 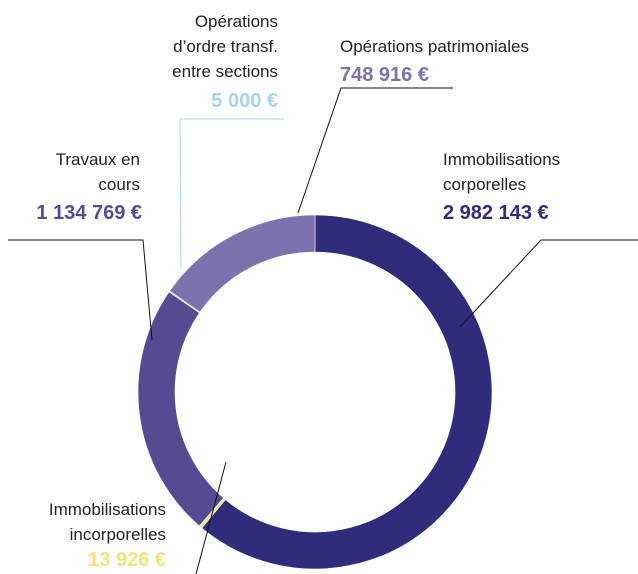 What do you see at coordinates (89, 213) in the screenshot?
I see `value-label: 1 134 769 €` at bounding box center [89, 213].